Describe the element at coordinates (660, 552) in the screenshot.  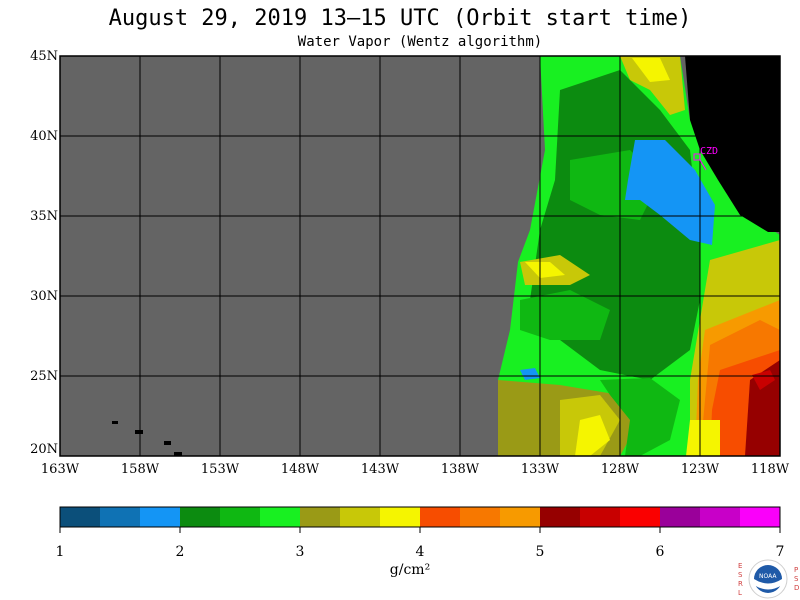
I see `colorbar-tick-label: 6` at that location.